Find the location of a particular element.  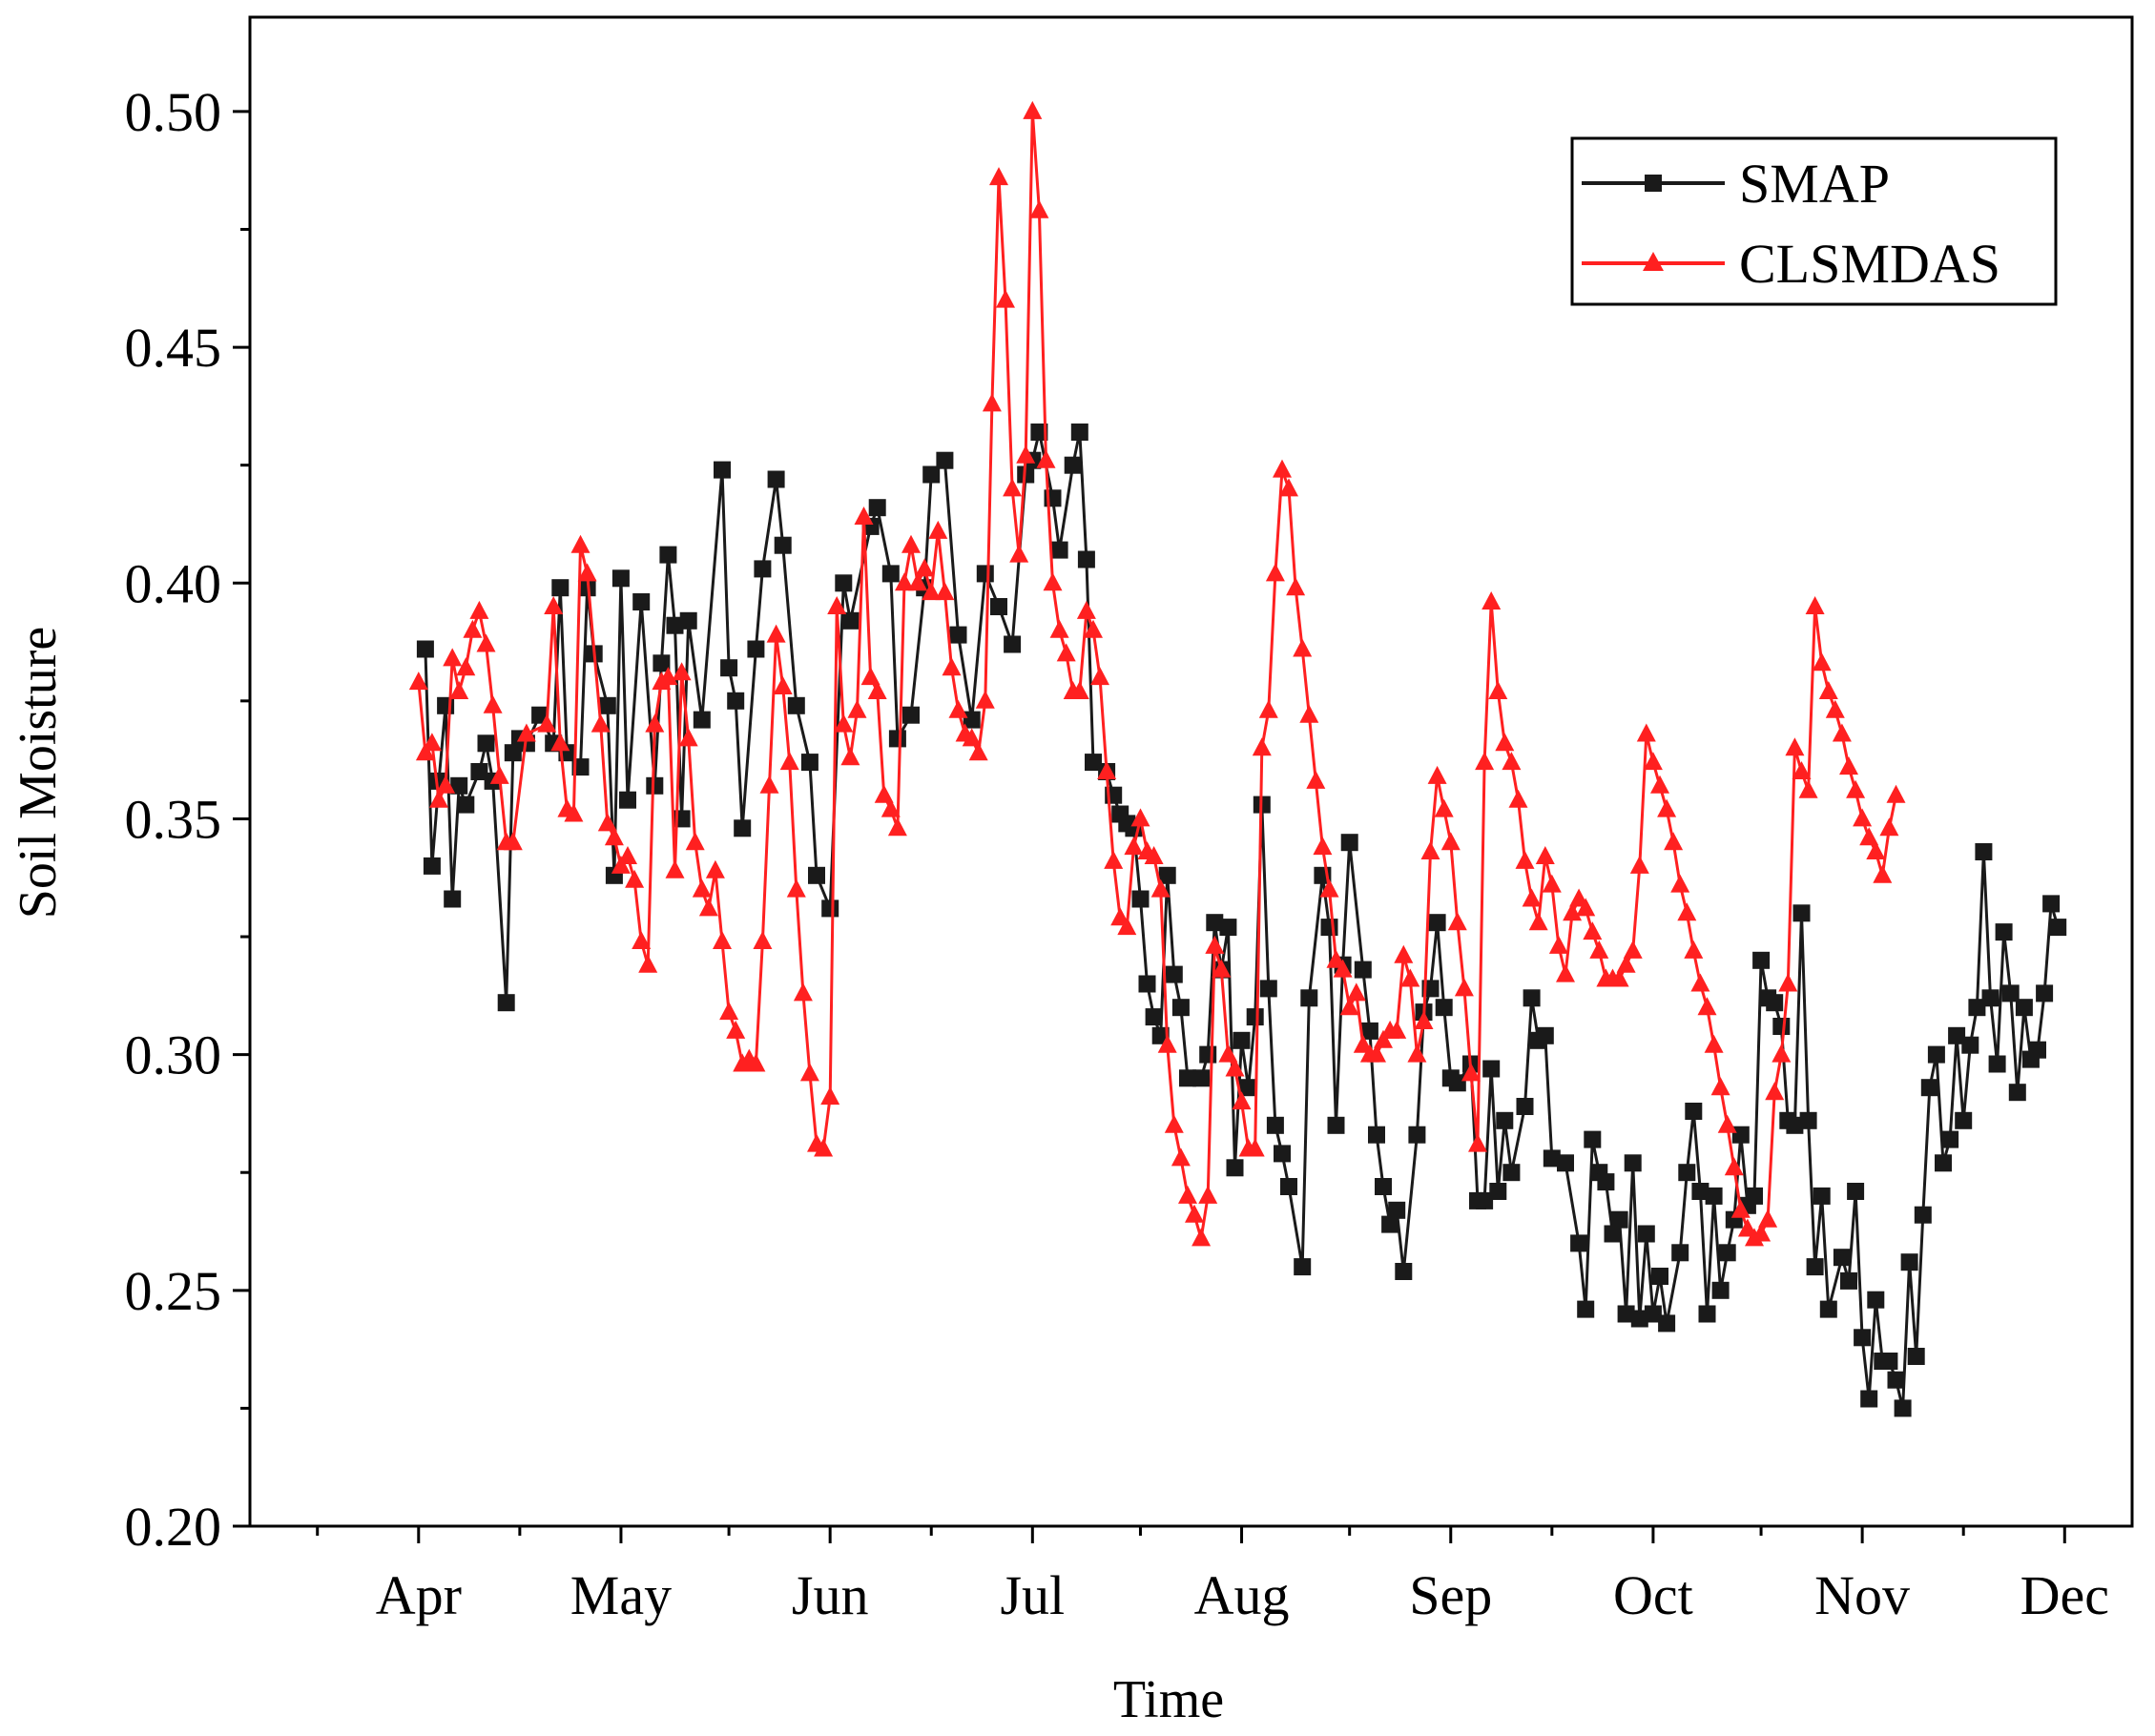

y-tick-label: 0.30 is located at coordinates (173, 1055).